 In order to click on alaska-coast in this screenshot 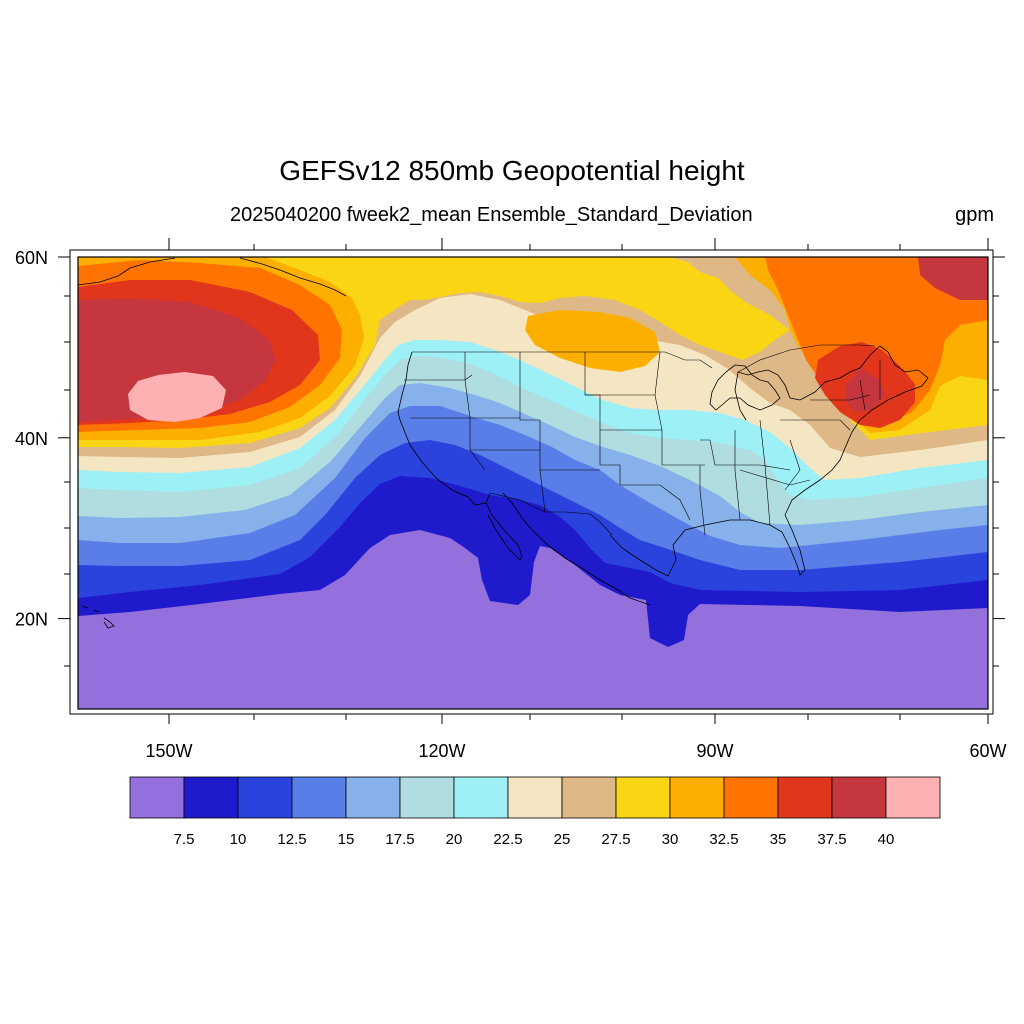, I will do `click(212, 277)`.